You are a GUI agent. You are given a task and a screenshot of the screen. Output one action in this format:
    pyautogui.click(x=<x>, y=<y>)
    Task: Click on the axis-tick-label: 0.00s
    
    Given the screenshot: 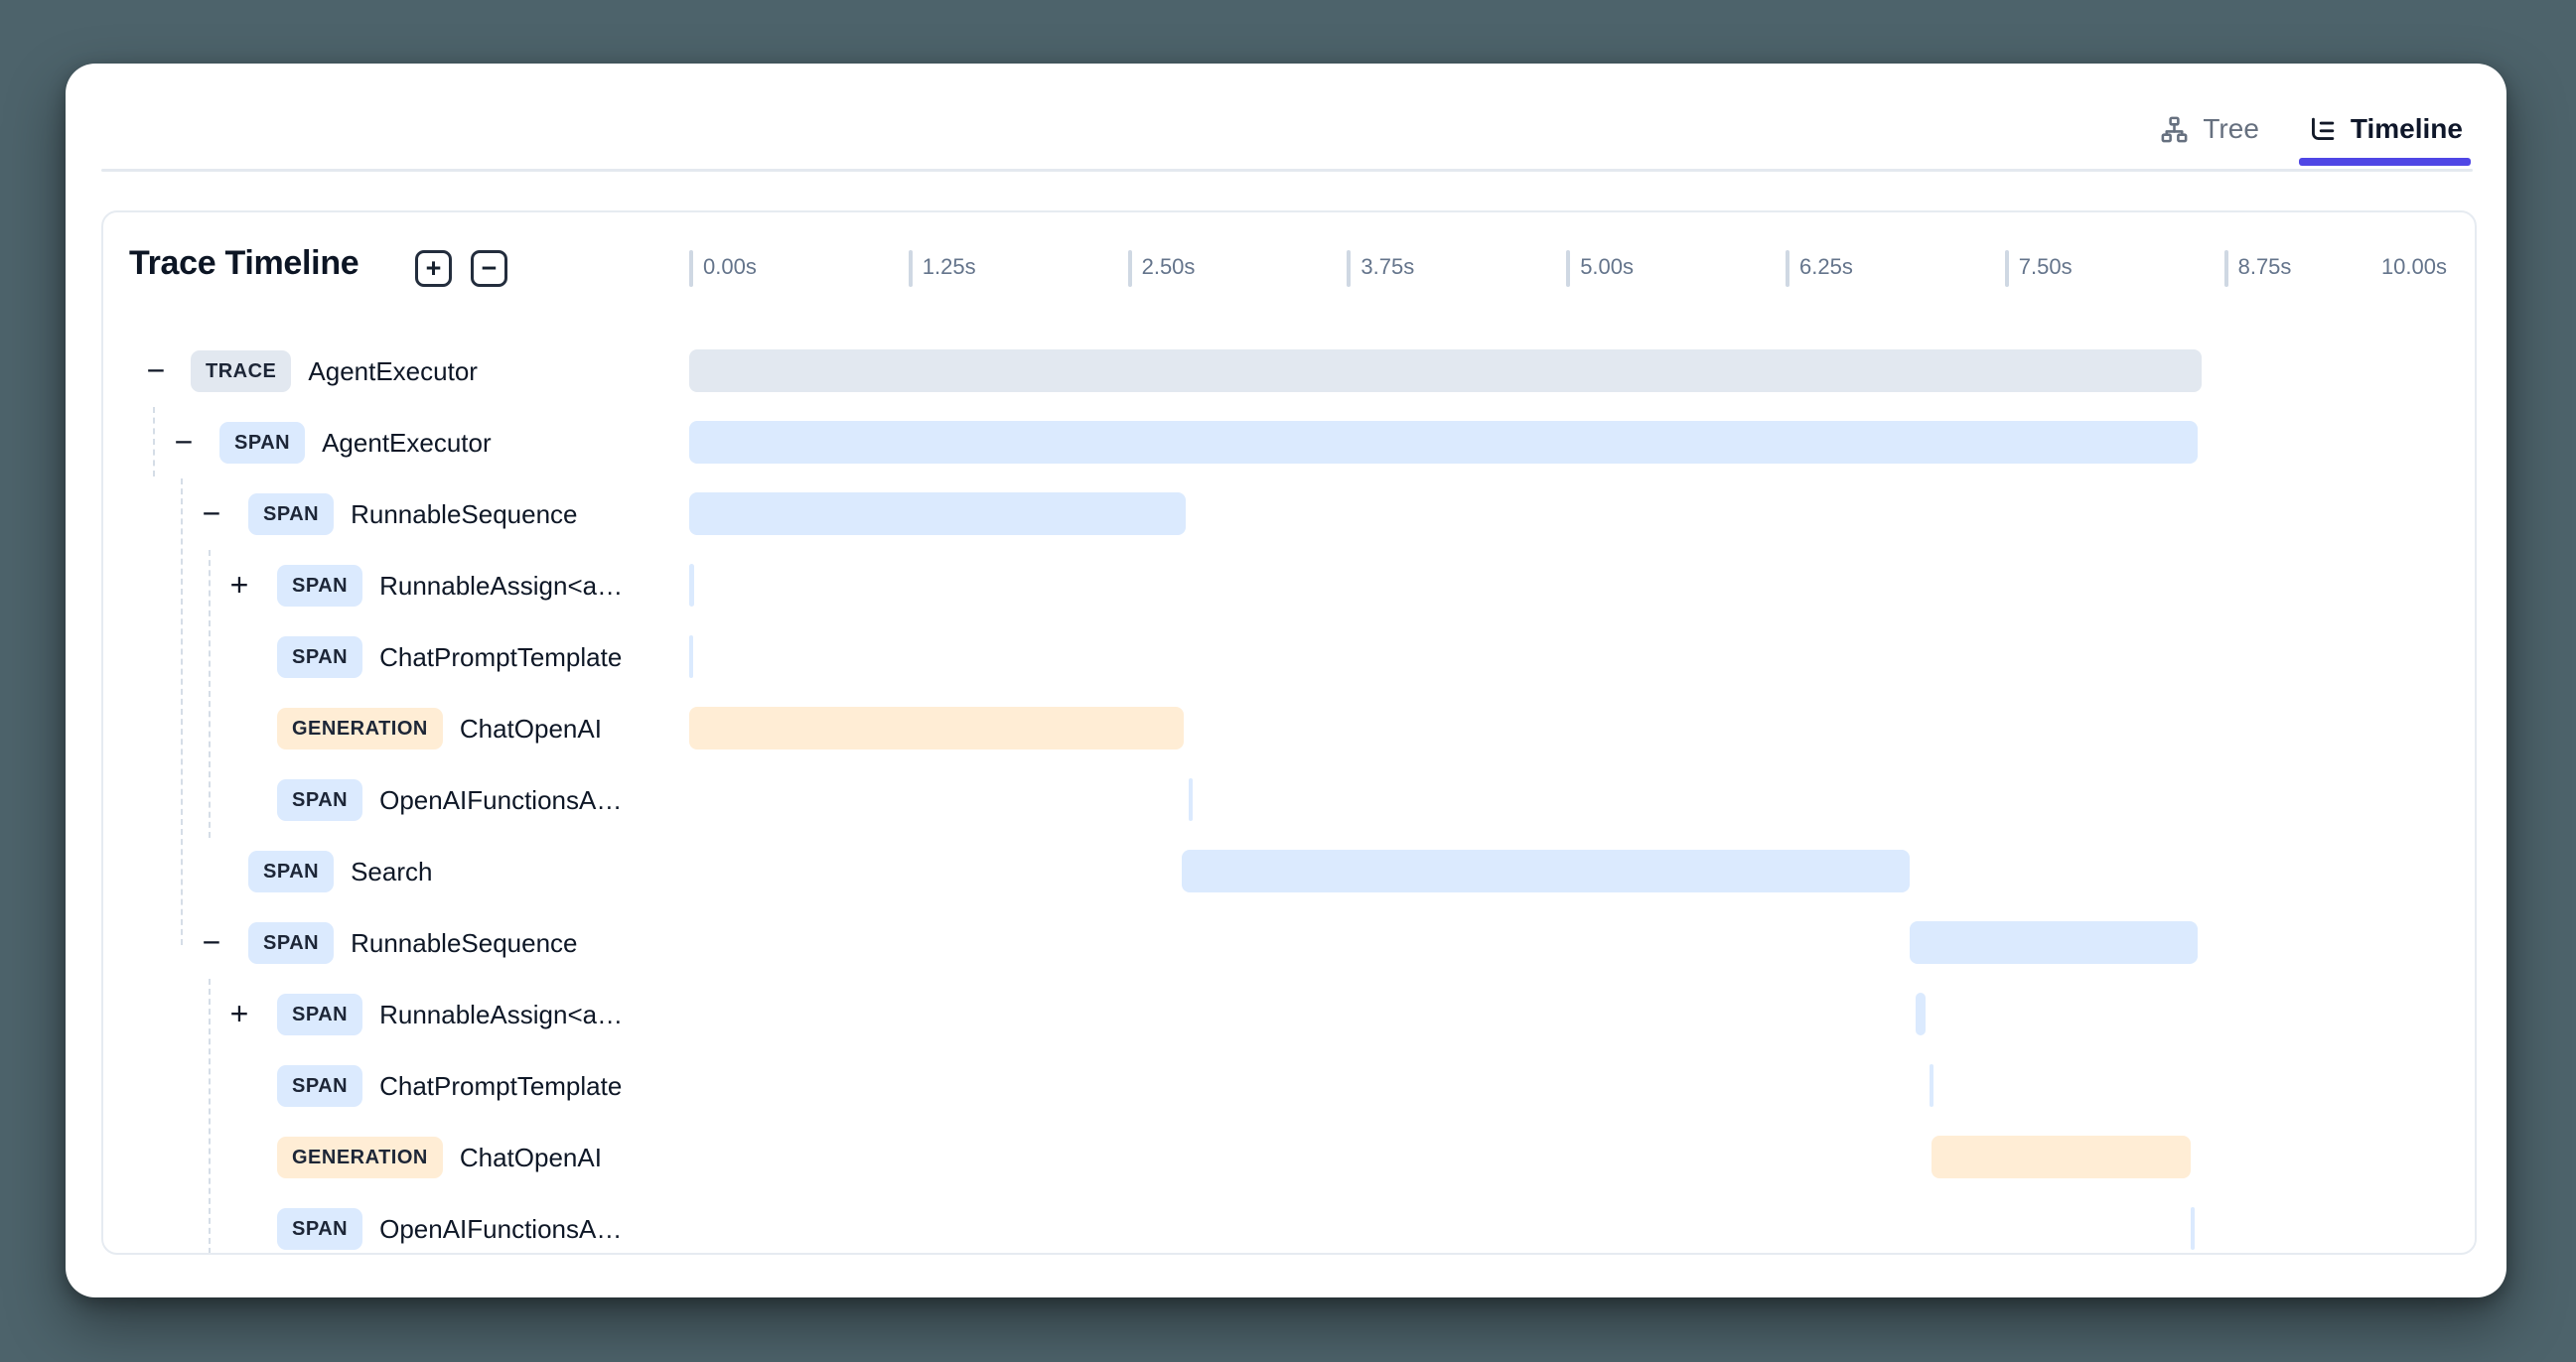 What is the action you would take?
    pyautogui.click(x=730, y=266)
    